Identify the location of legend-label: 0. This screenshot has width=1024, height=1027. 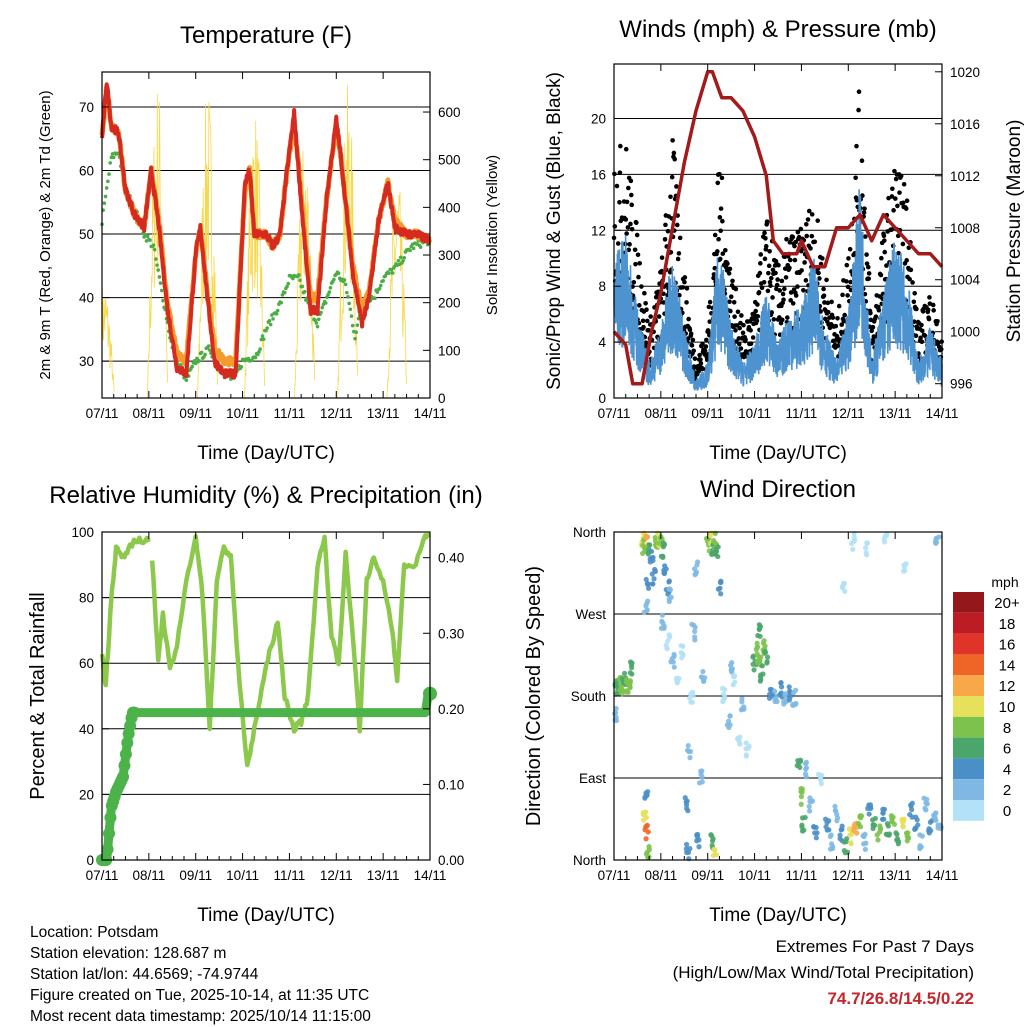
(1007, 811).